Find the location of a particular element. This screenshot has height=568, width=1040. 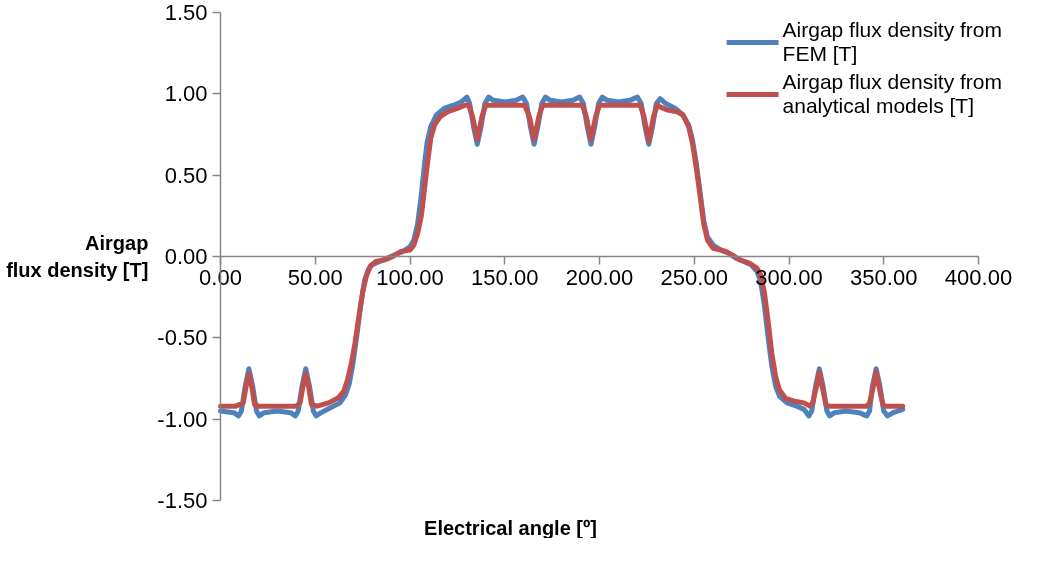

x-tick-label: 400.00 is located at coordinates (978, 277).